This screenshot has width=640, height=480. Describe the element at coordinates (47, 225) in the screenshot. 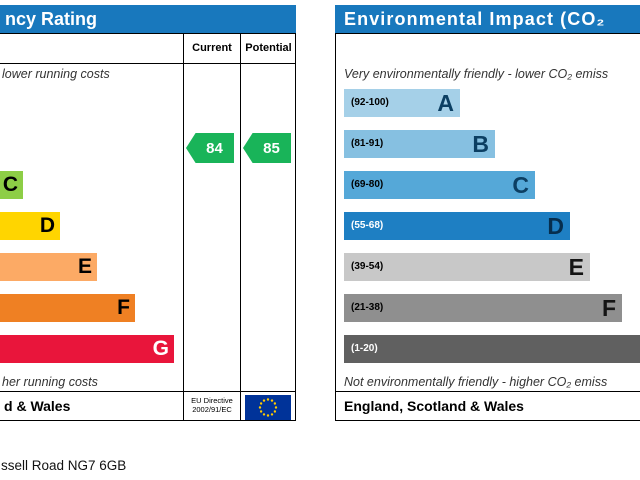

I see `energy-band-letter: D` at that location.